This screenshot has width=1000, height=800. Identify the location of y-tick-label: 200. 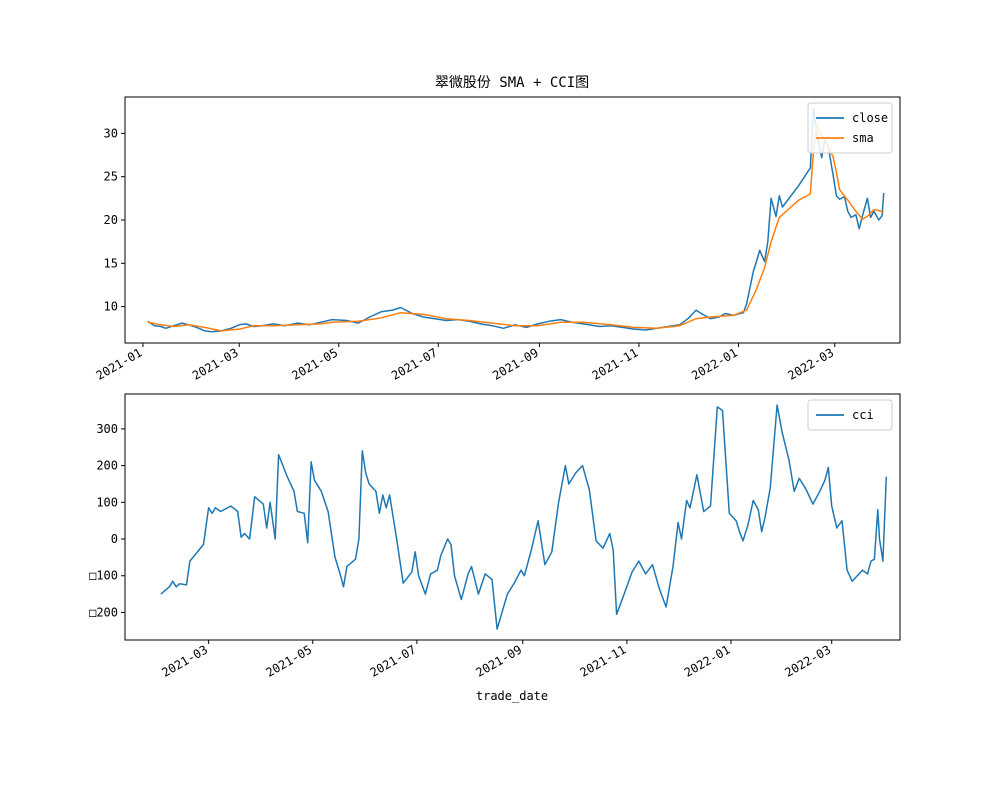
(107, 466).